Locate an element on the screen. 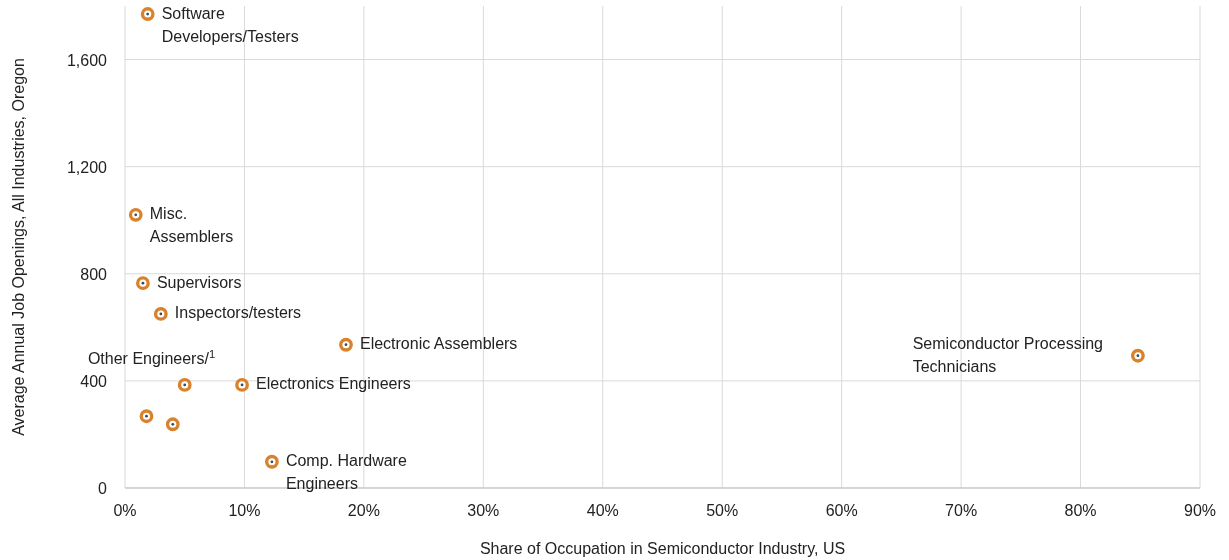 The image size is (1229, 560). y-axis-title: Average Annual Job Openings, All Industries, Oregon is located at coordinates (18, 247).